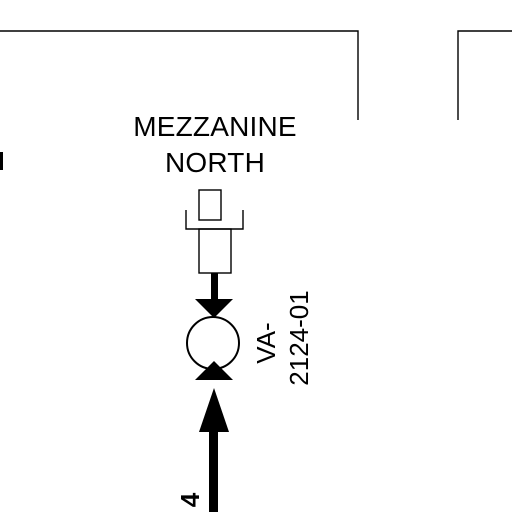 The image size is (512, 512). I want to click on pipe-riser-lower, so click(213, 471).